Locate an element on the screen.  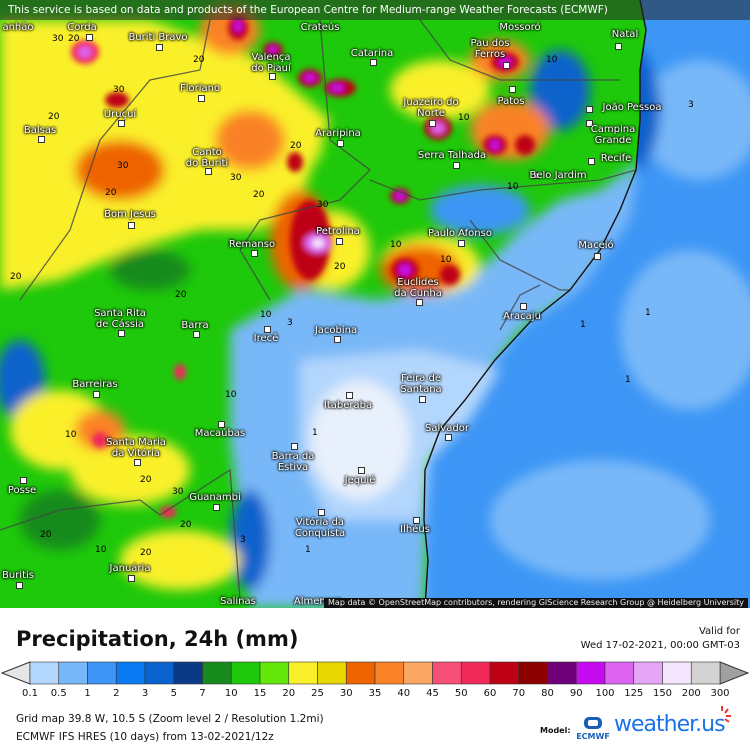
city-label: Petrolina is located at coordinates (338, 231).